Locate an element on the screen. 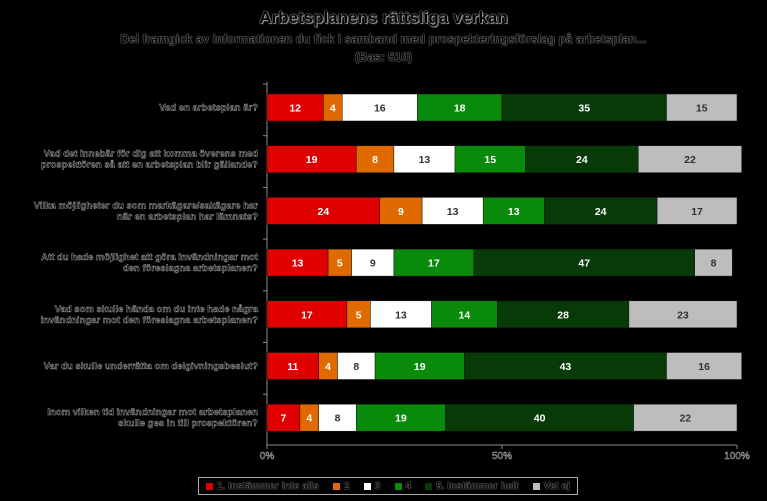 The height and width of the screenshot is (501, 767). data-label: 35 is located at coordinates (584, 109).